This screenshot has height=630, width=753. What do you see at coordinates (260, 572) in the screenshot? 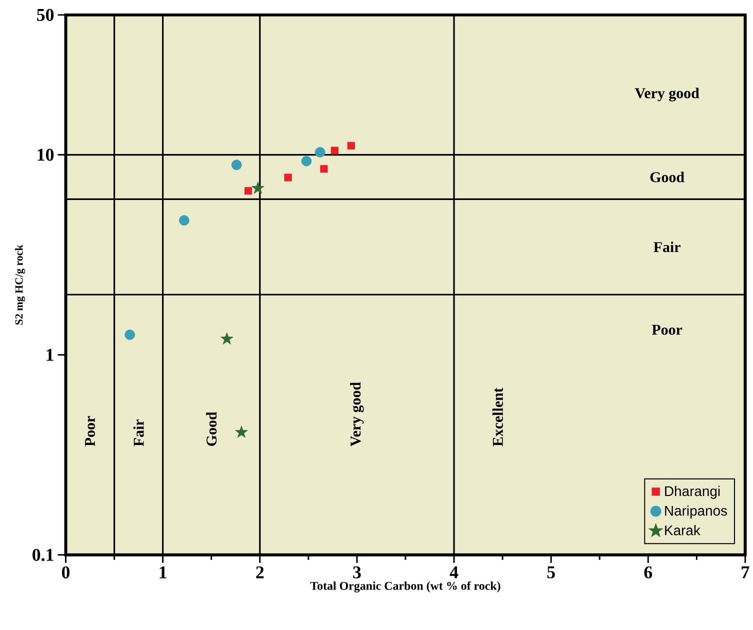
I see `x-tick-label: 2` at bounding box center [260, 572].